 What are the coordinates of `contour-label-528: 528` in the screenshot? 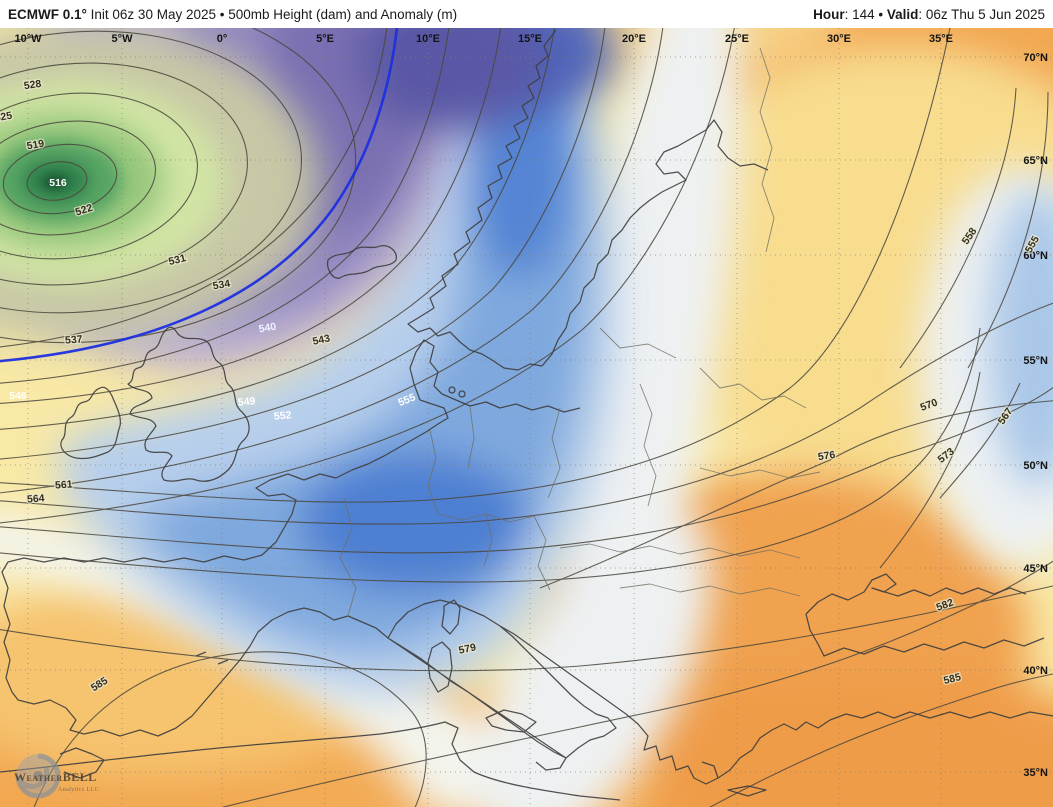 It's located at (32, 85).